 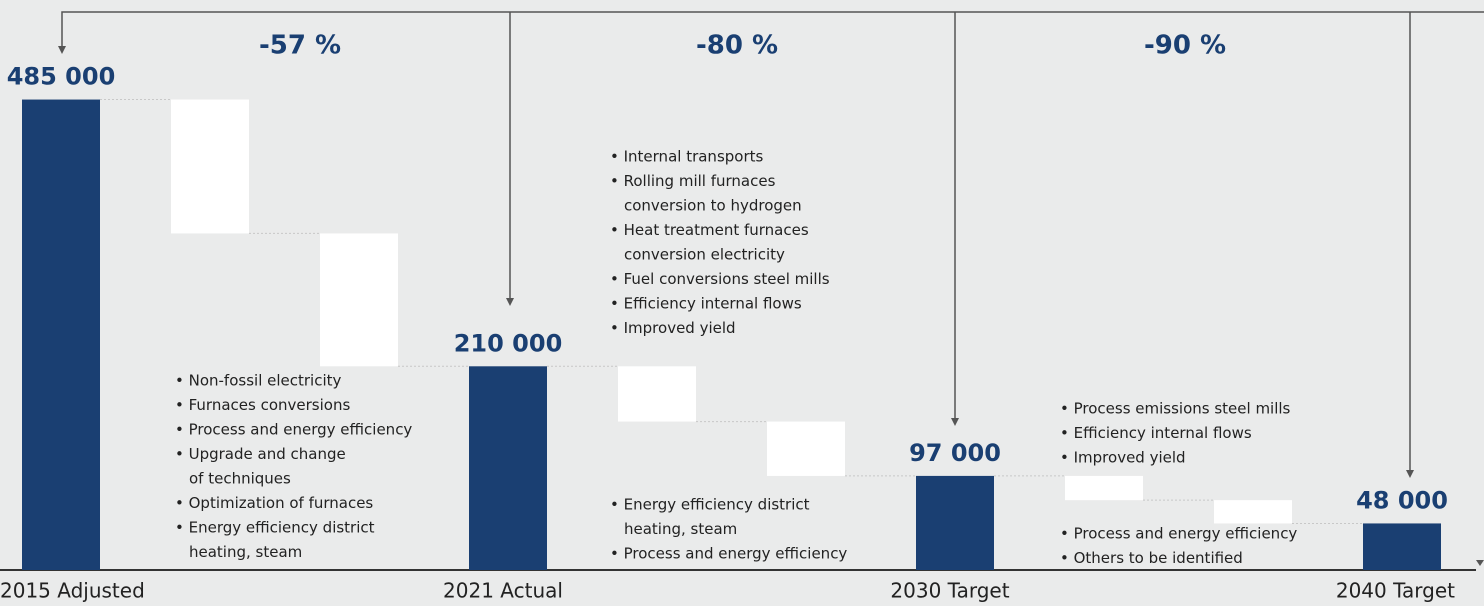 I want to click on reduction-label: -90 %, so click(x=1185, y=46).